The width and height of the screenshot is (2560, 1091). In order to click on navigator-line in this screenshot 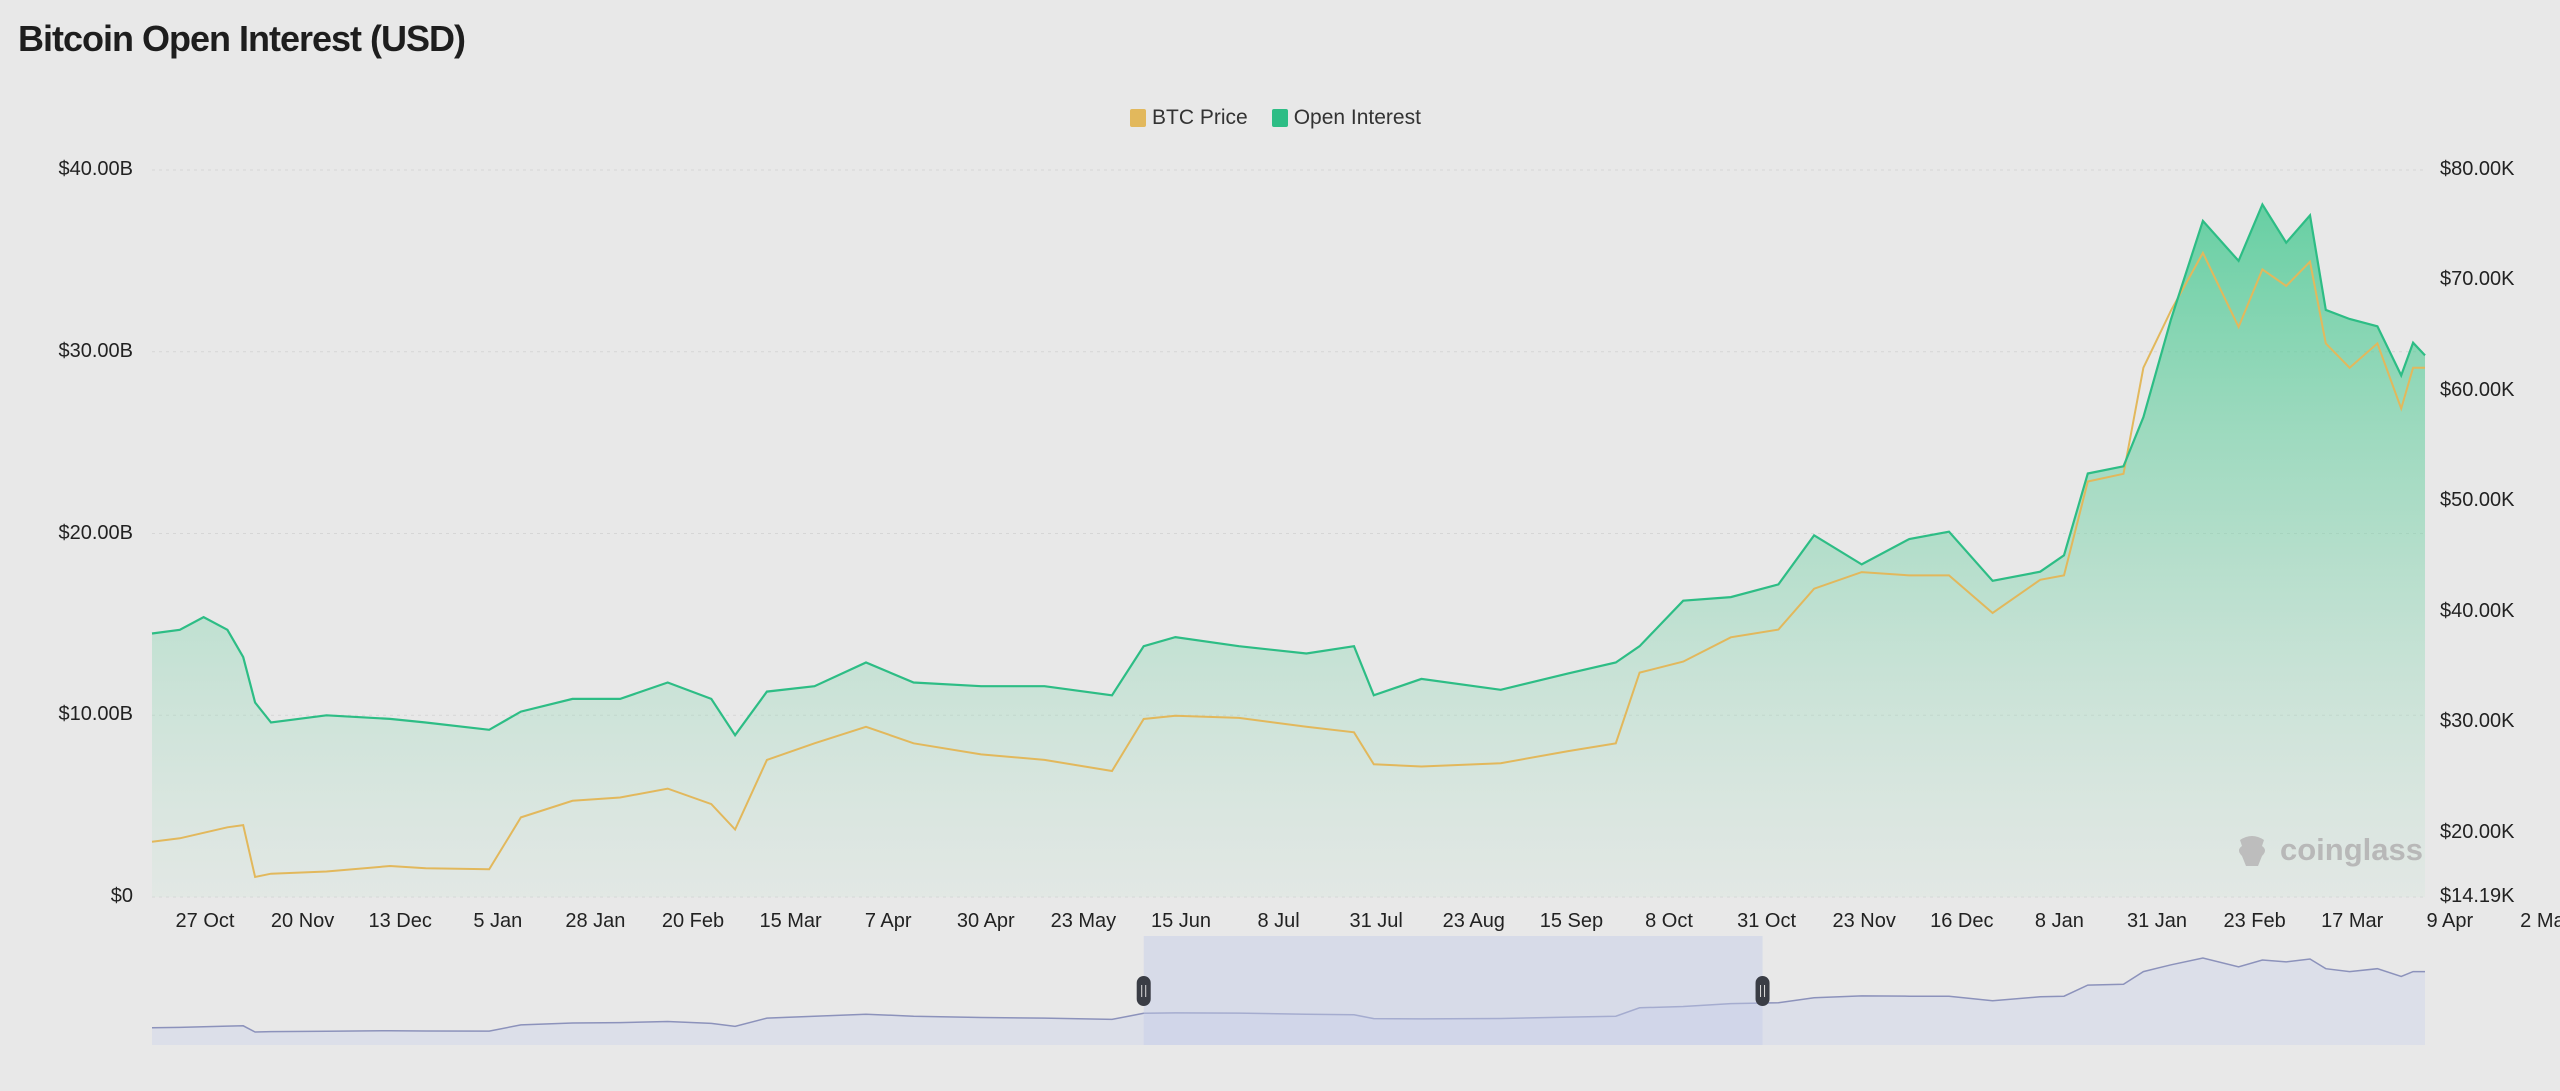, I will do `click(1288, 995)`.